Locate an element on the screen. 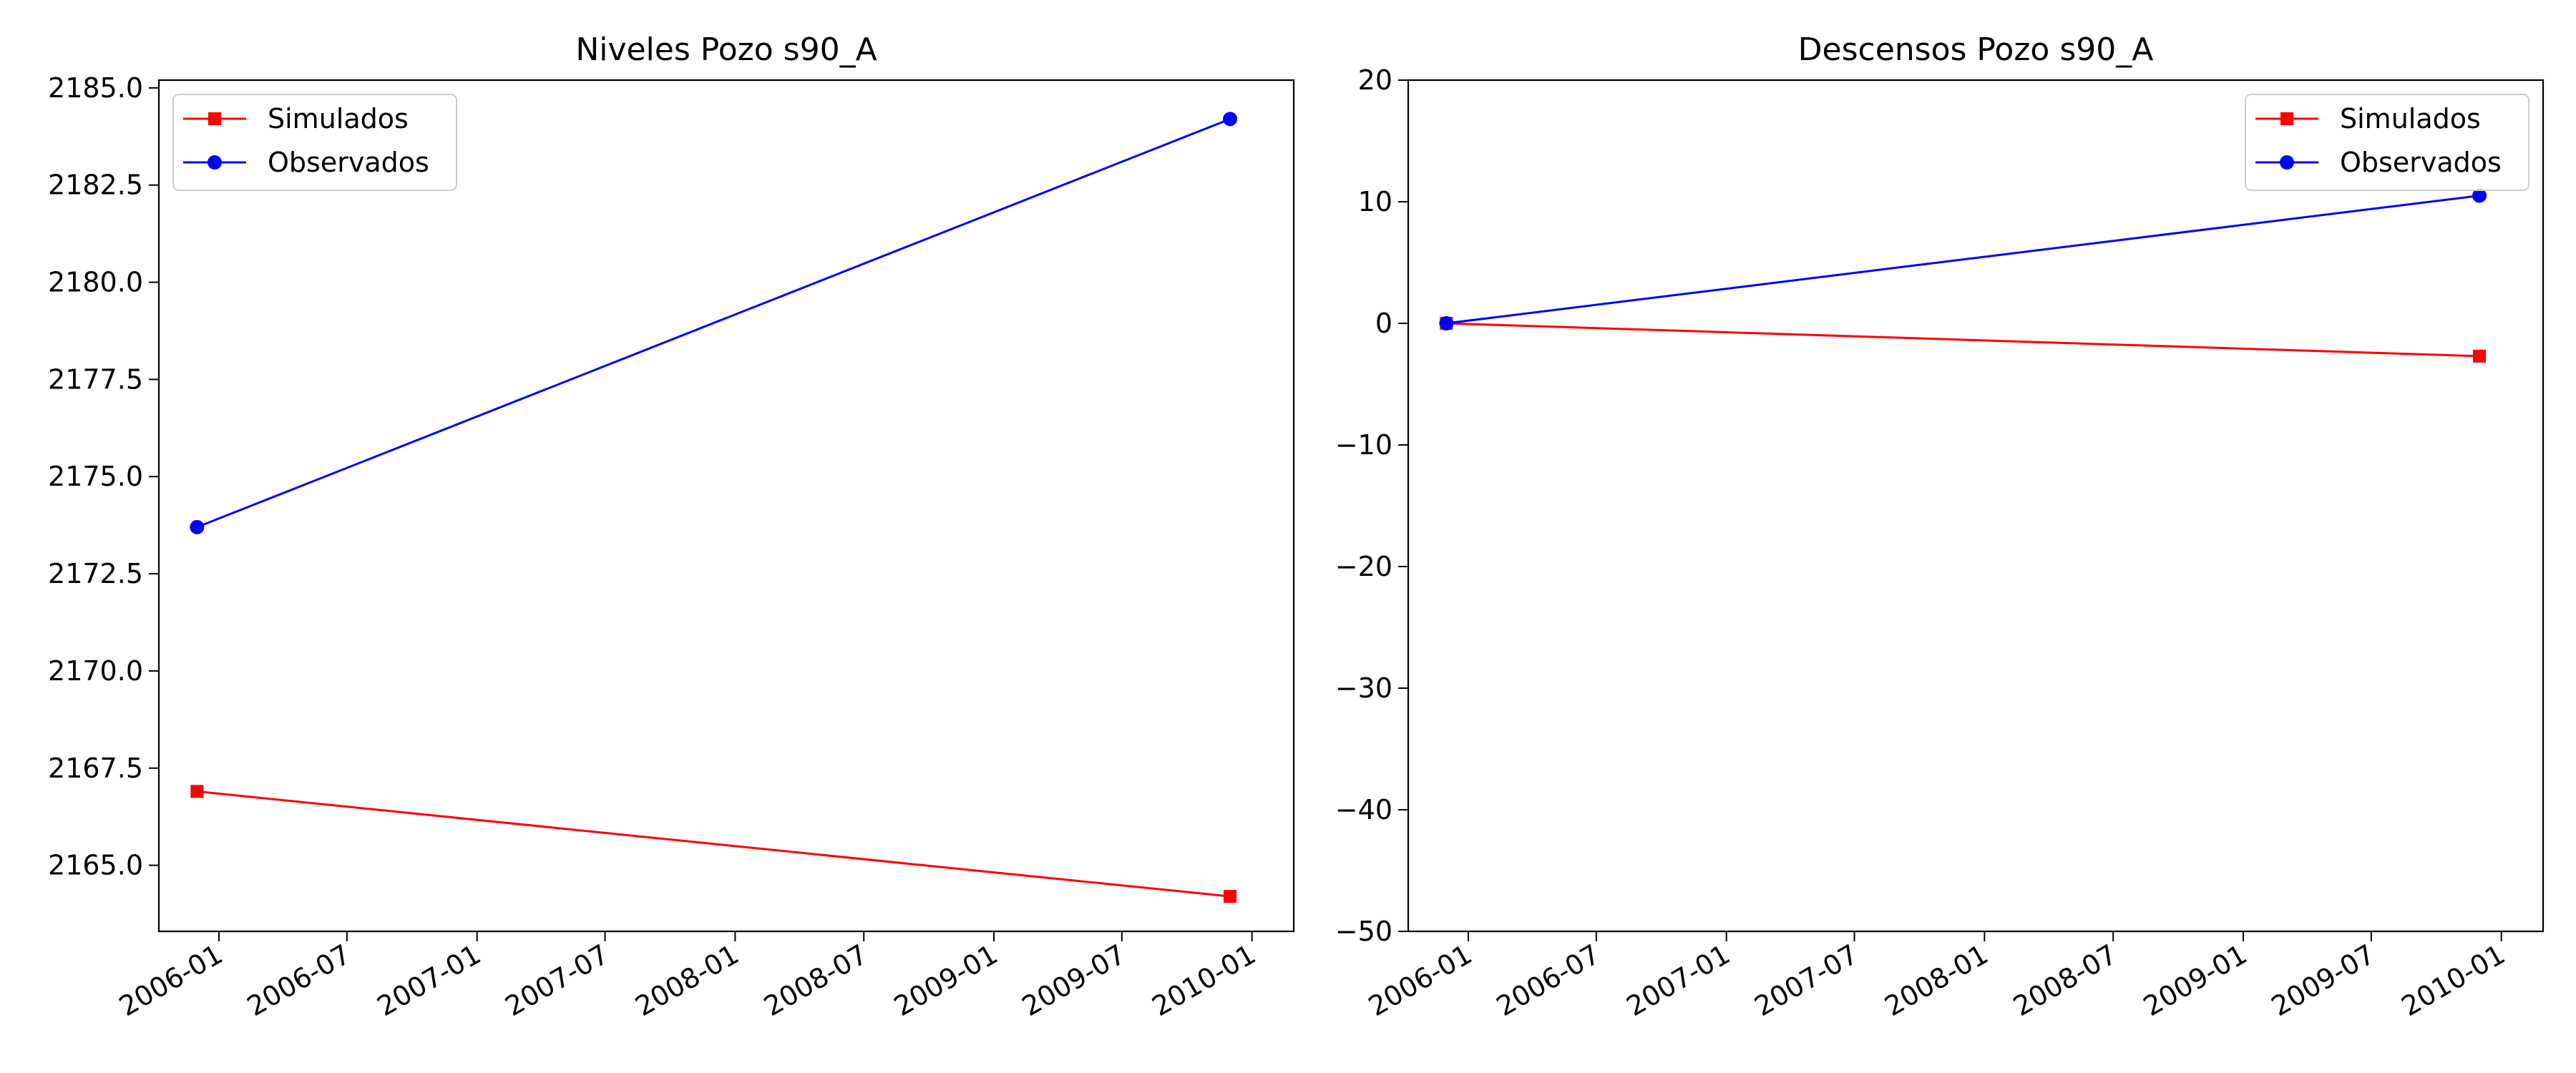  descensos-ytick-label: −20 is located at coordinates (1363, 566).